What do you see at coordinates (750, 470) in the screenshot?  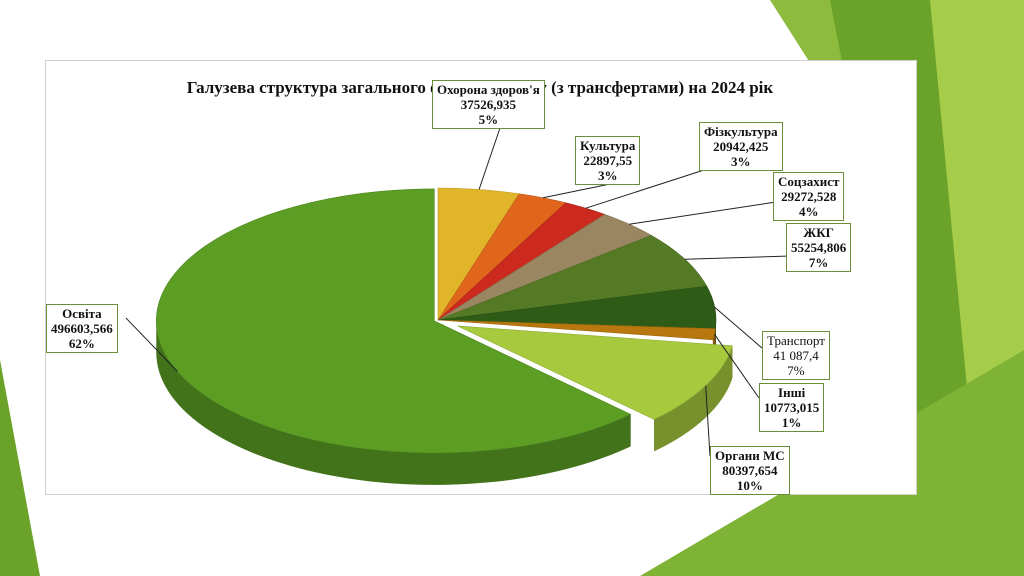 I see `label-orhany-ms: Органи МС 80397,654 10%` at bounding box center [750, 470].